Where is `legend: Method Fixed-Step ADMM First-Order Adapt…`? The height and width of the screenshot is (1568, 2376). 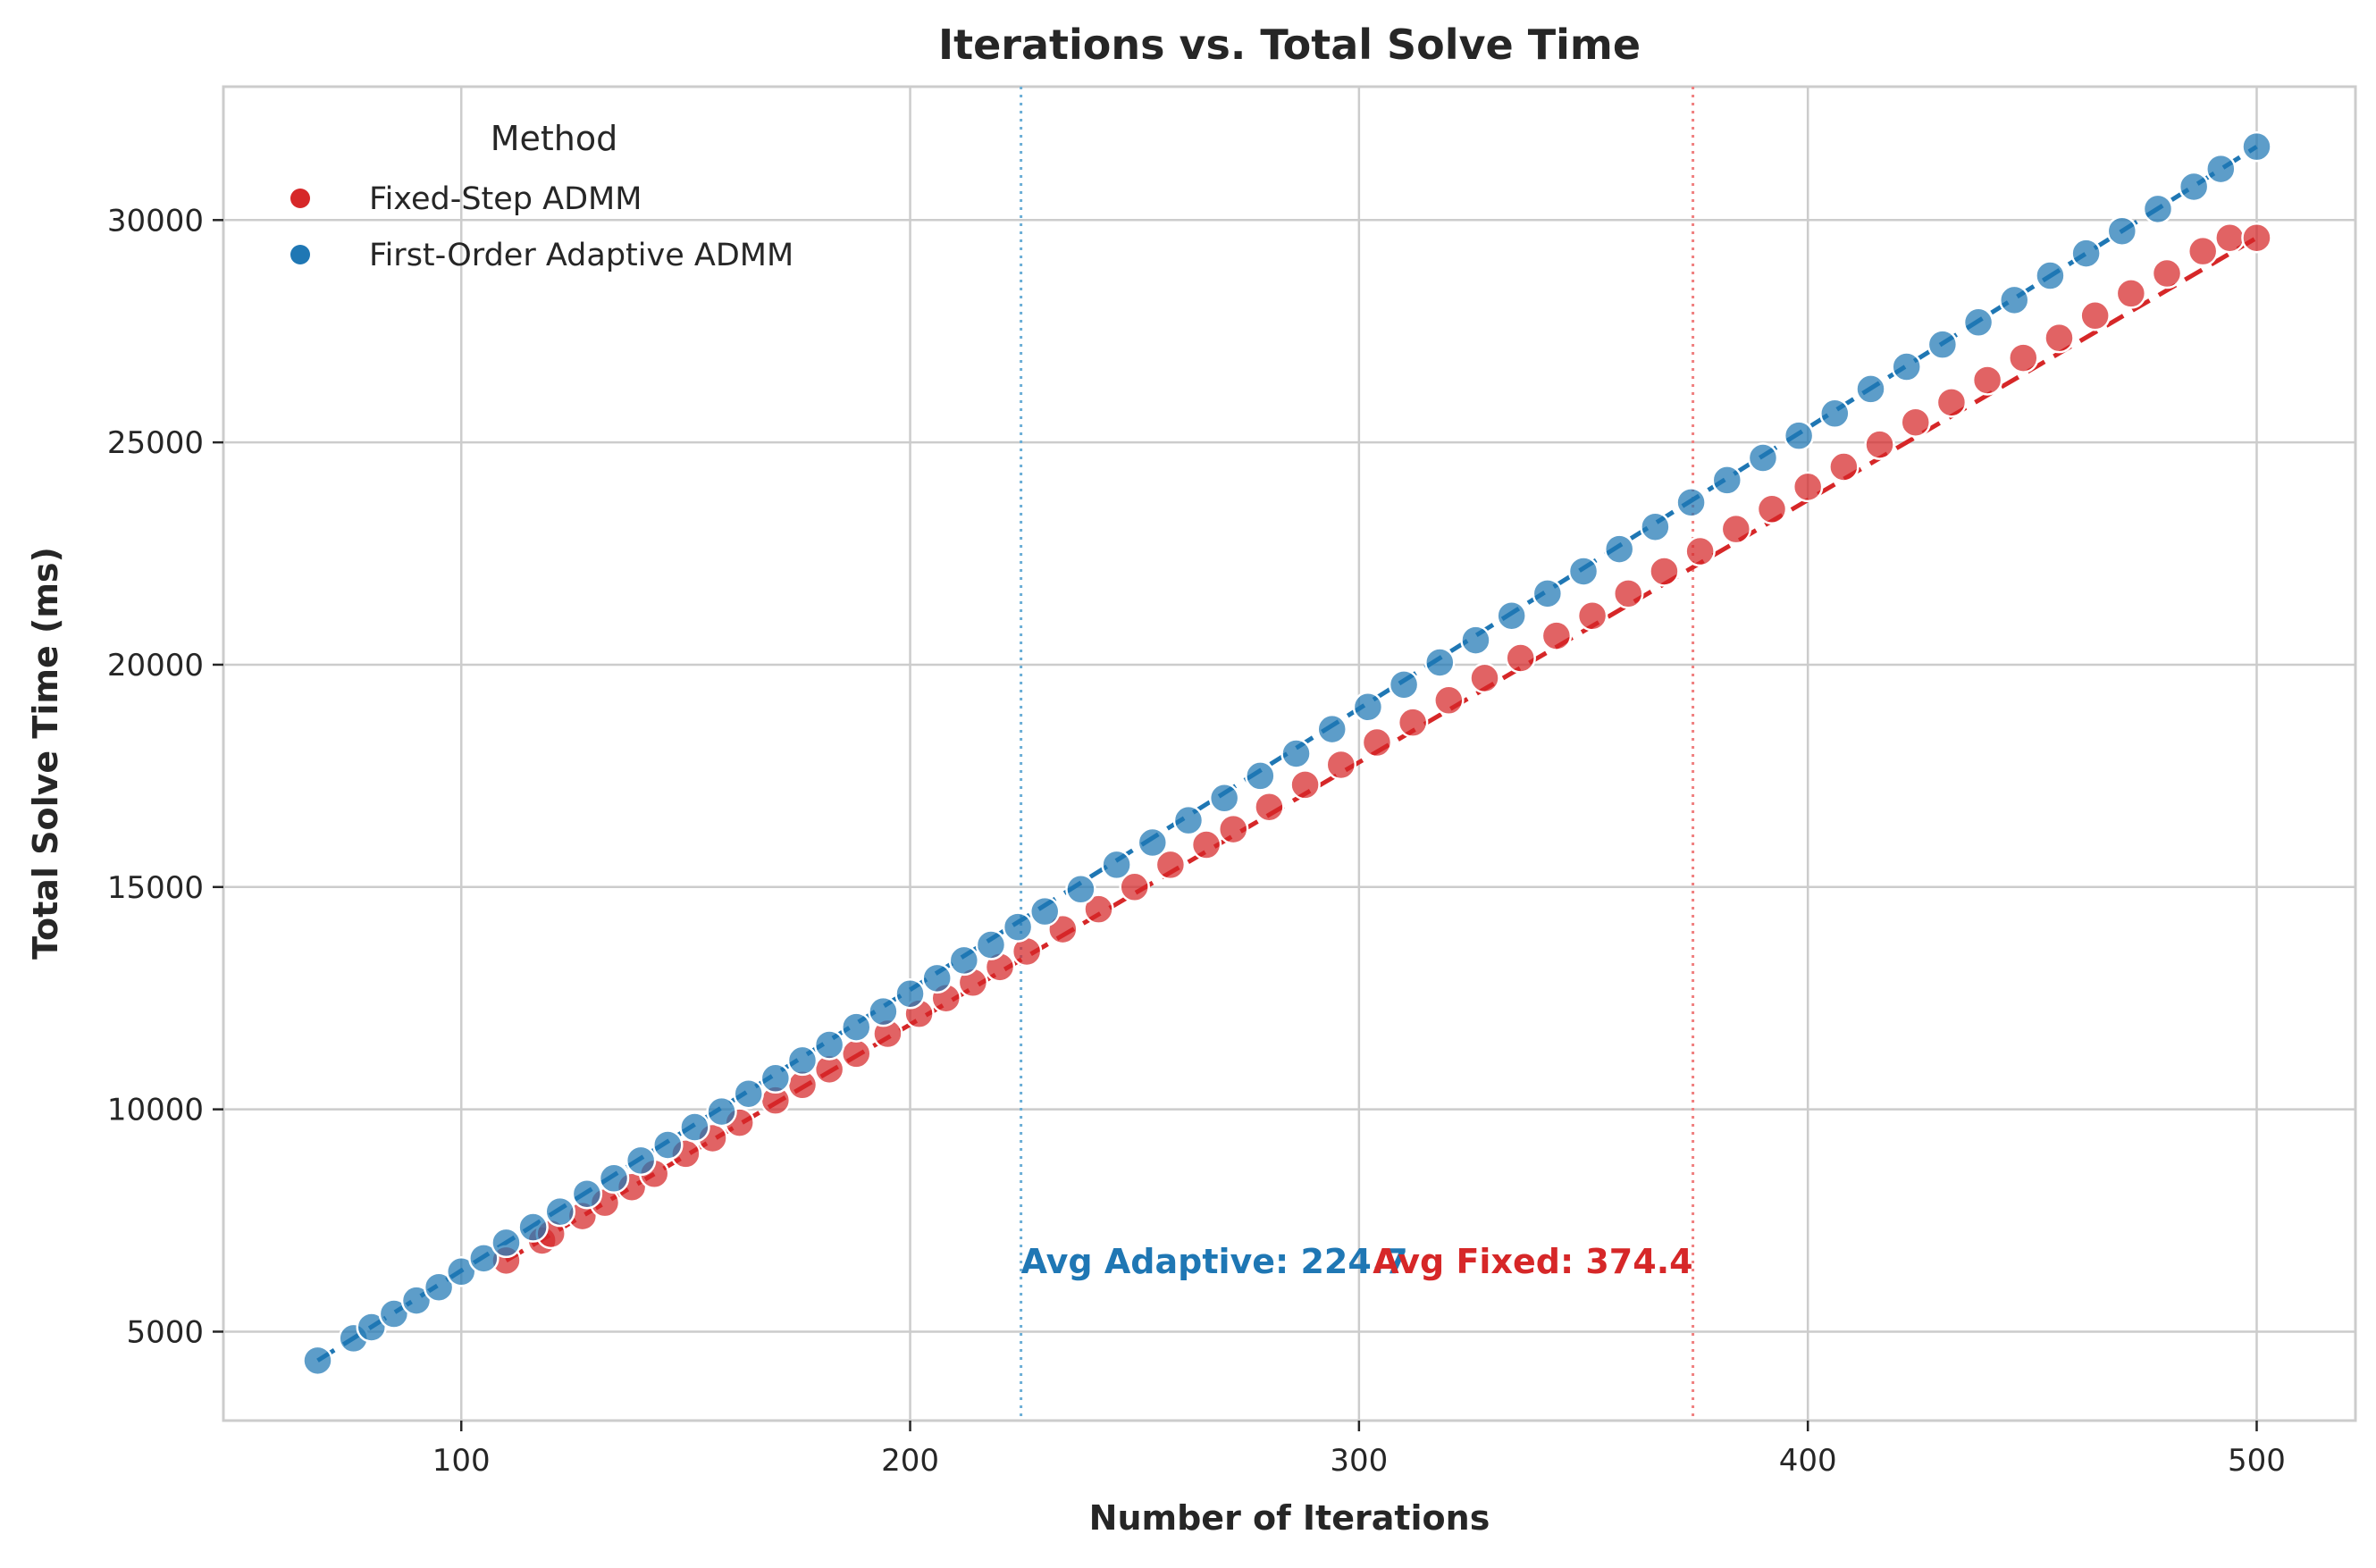 legend: Method Fixed-Step ADMM First-Order Adapt… is located at coordinates (541, 196).